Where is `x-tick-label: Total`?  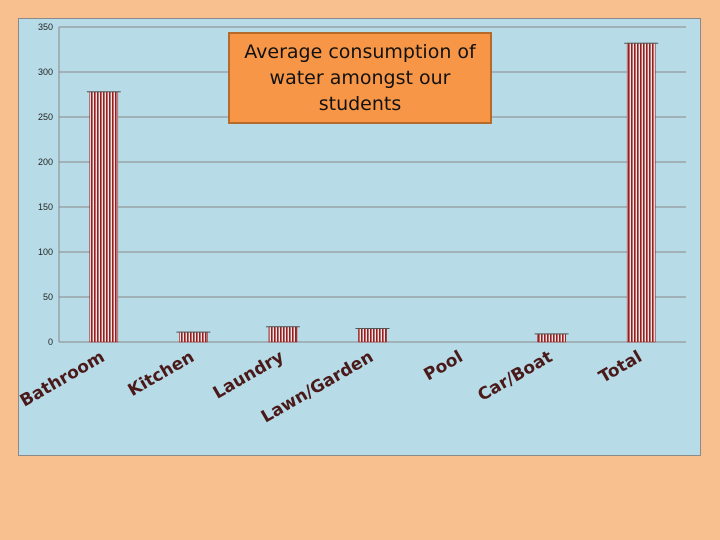 x-tick-label: Total is located at coordinates (620, 367).